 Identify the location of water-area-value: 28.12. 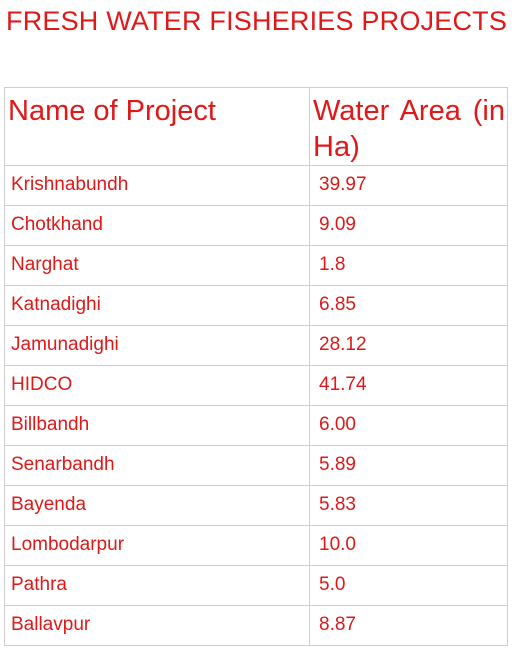
(343, 344).